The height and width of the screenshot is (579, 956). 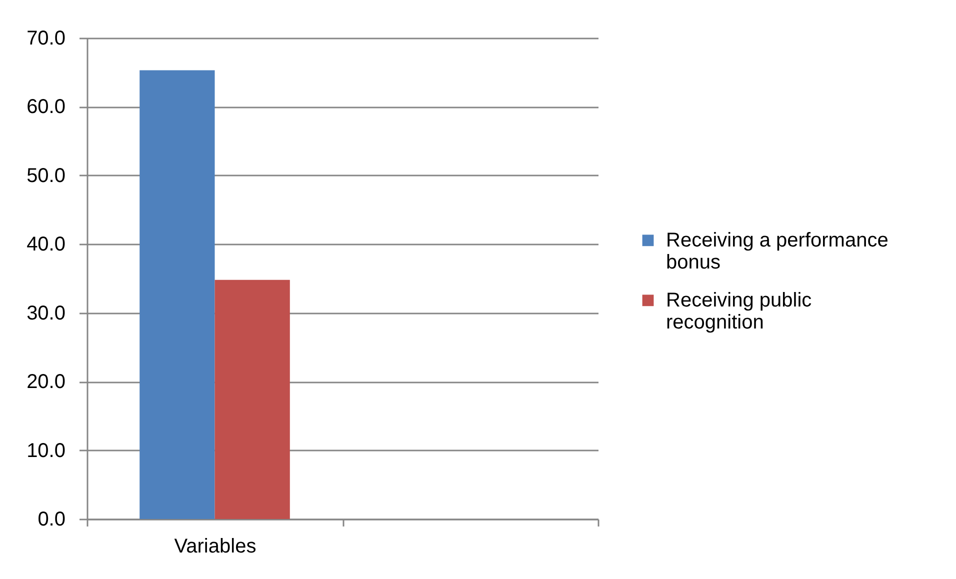 I want to click on y-tick-label: 50.0, so click(x=46, y=175).